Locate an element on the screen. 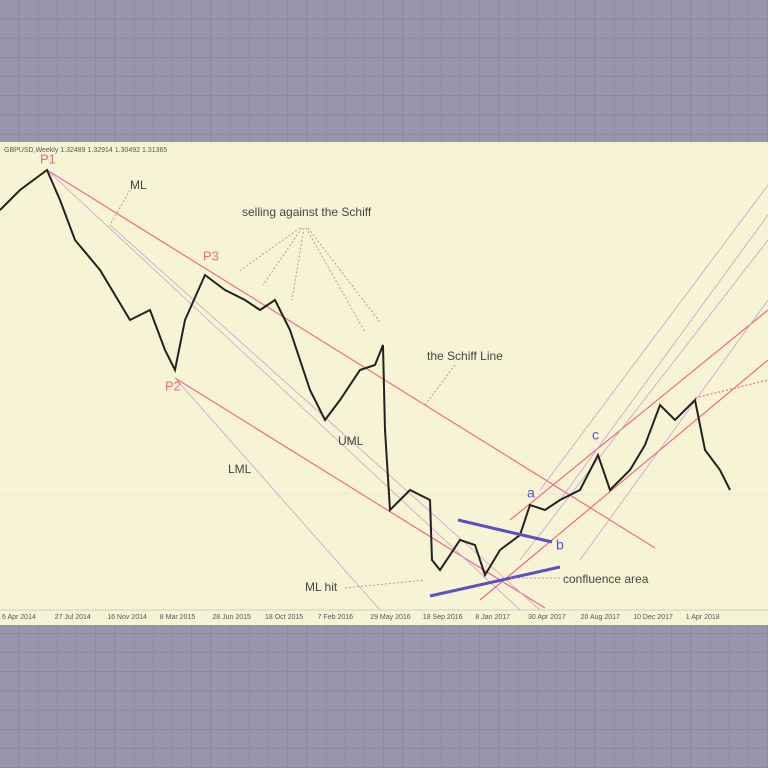 This screenshot has width=768, height=773. label: ML hit is located at coordinates (321, 587).